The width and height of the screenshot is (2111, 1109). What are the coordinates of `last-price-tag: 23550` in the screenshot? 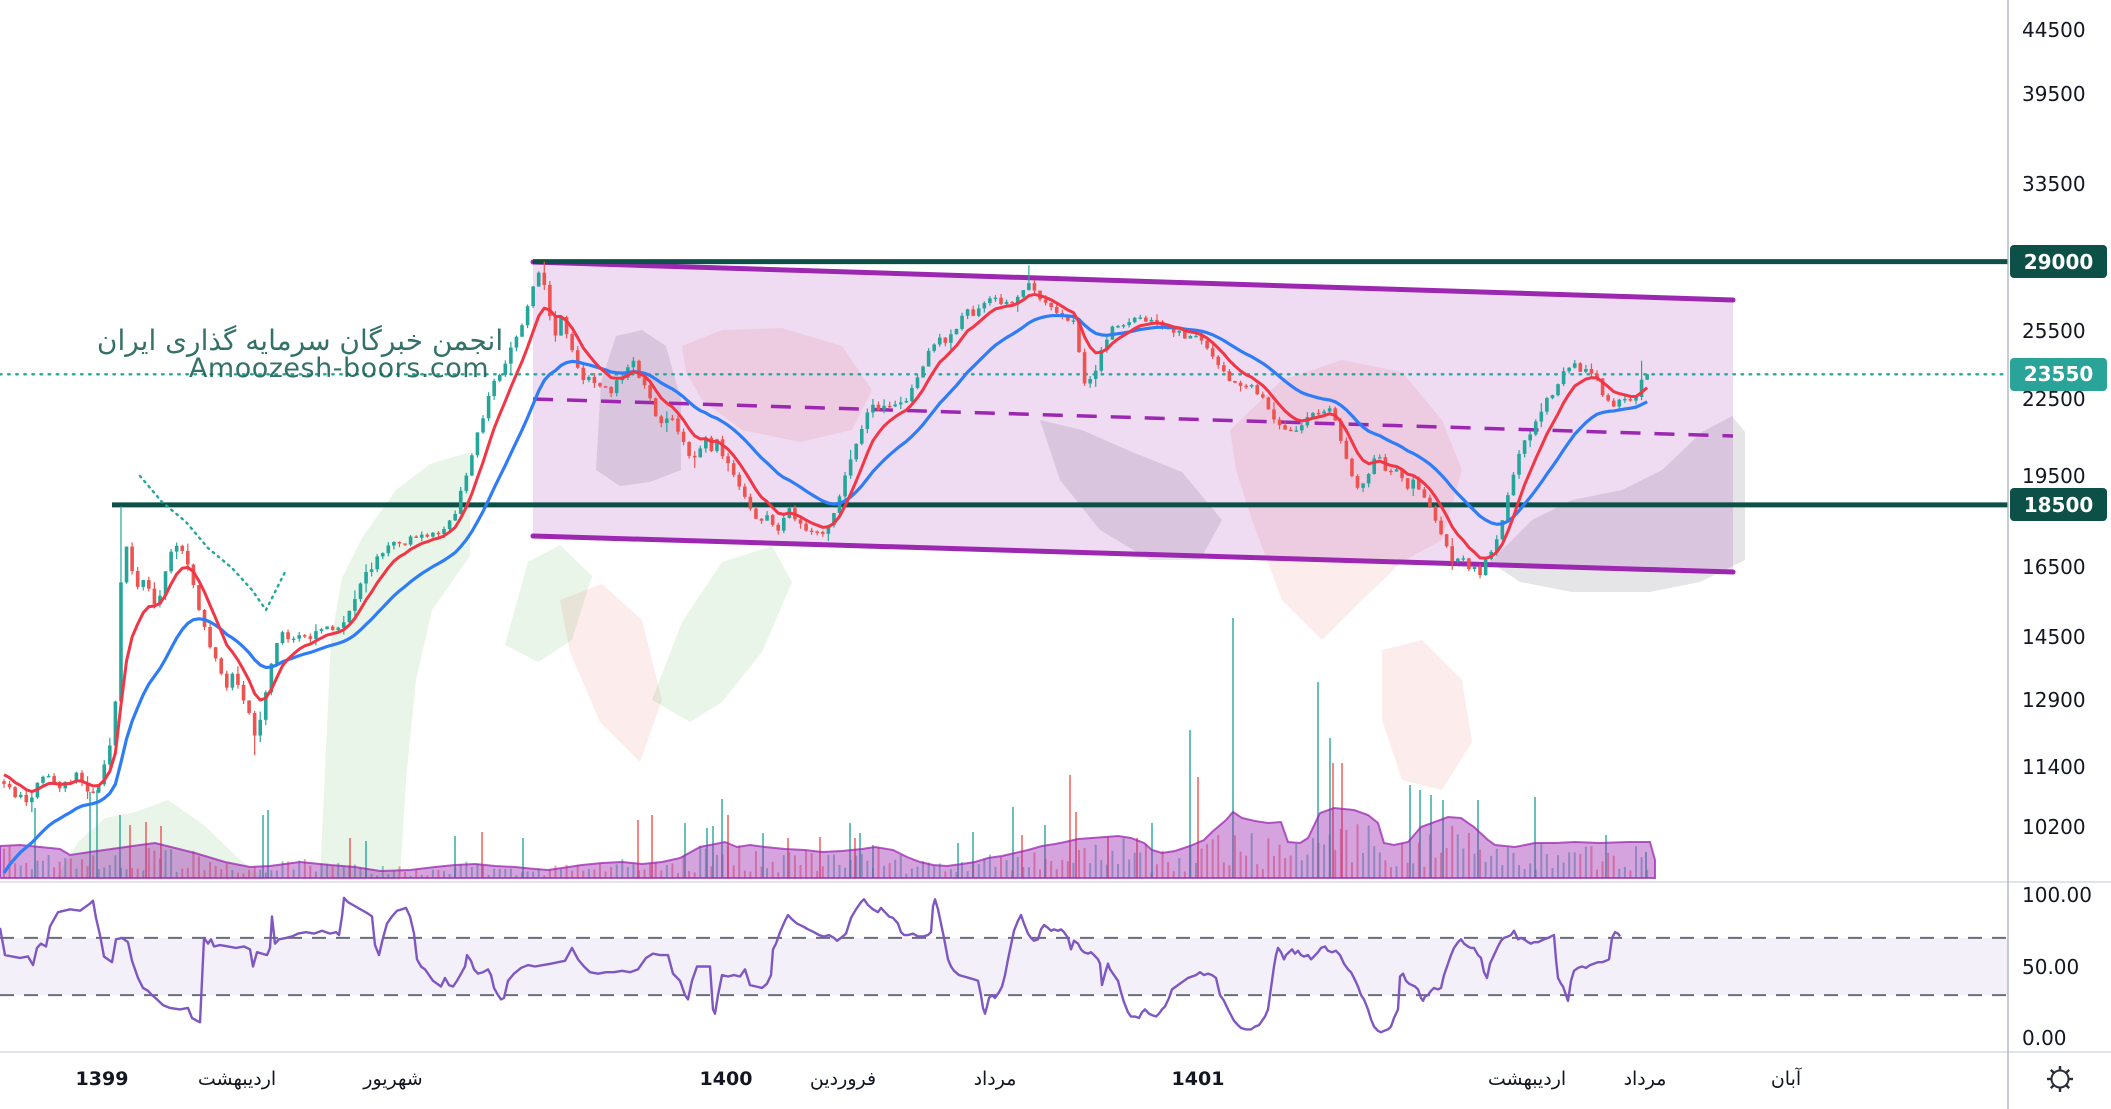 It's located at (2058, 374).